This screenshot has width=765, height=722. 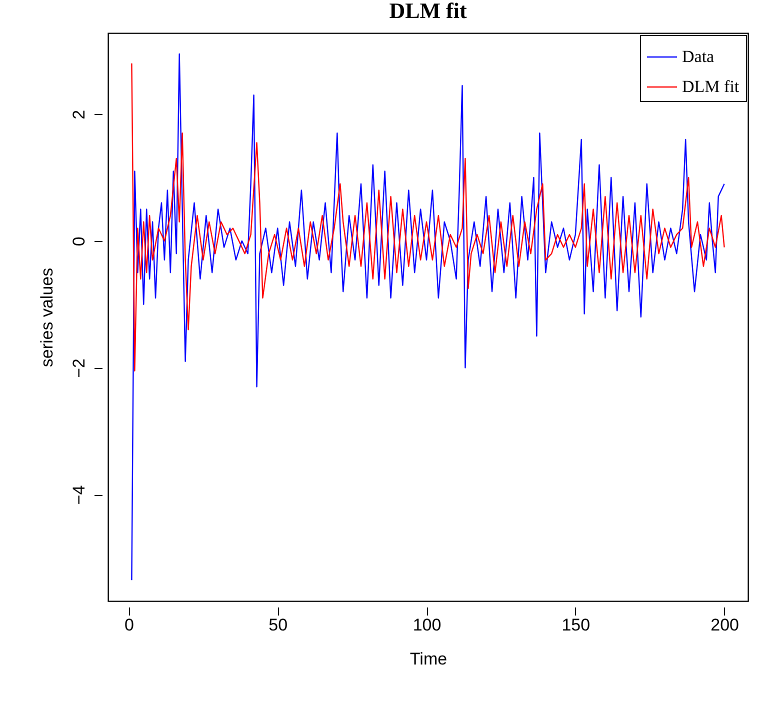 What do you see at coordinates (278, 625) in the screenshot?
I see `x-tick-label: 50` at bounding box center [278, 625].